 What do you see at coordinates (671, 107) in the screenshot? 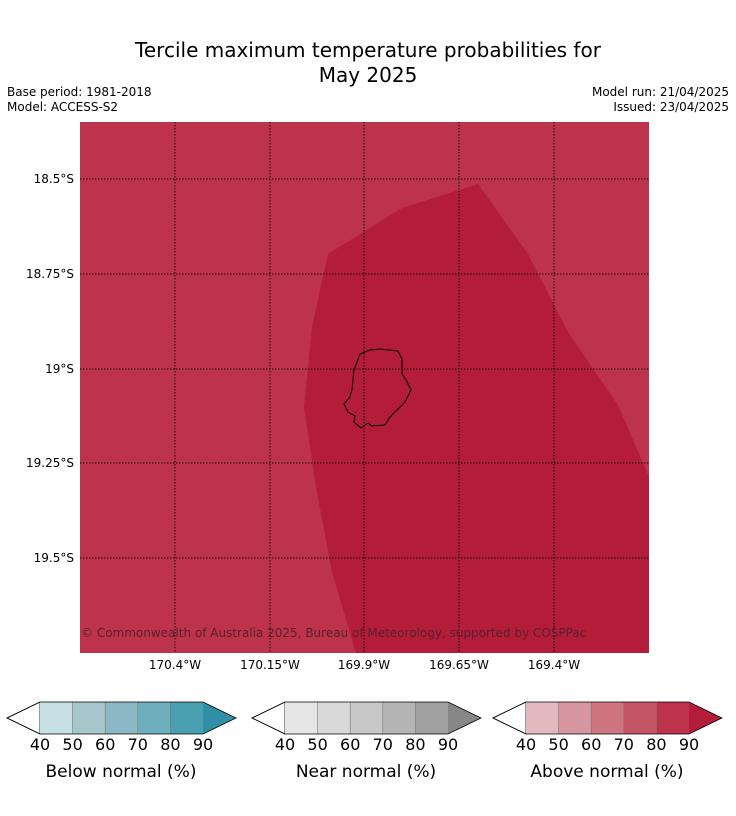
I see `issued-date: Issued: 23/04/2025` at bounding box center [671, 107].